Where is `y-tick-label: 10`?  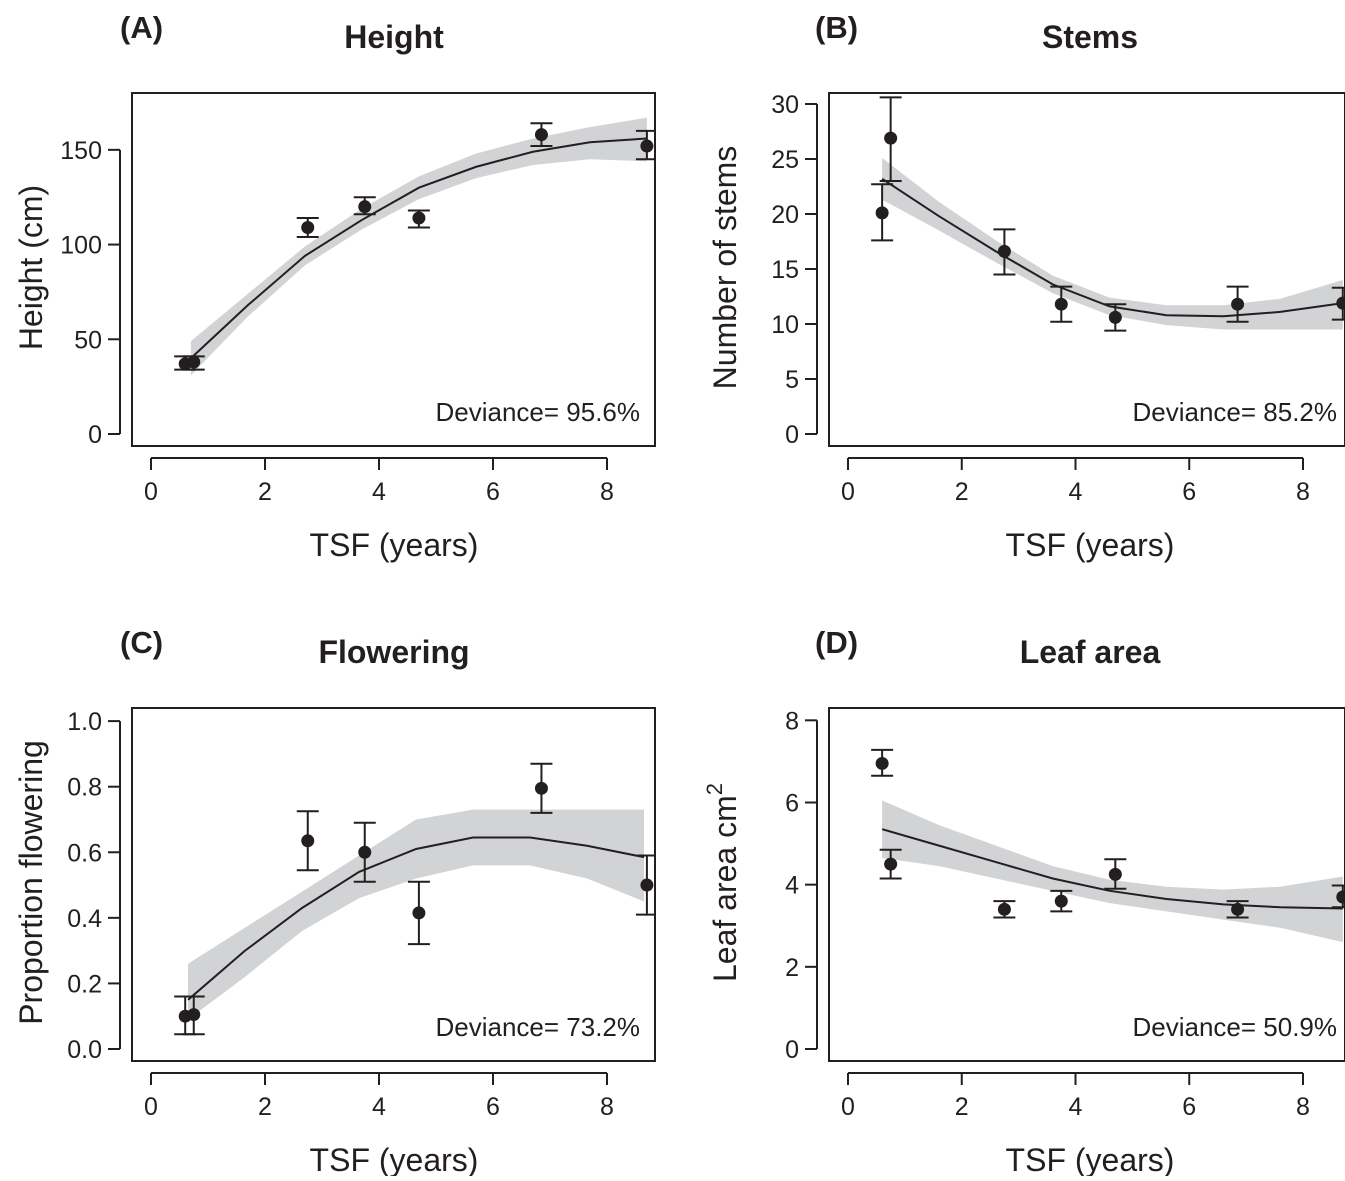 y-tick-label: 10 is located at coordinates (785, 325).